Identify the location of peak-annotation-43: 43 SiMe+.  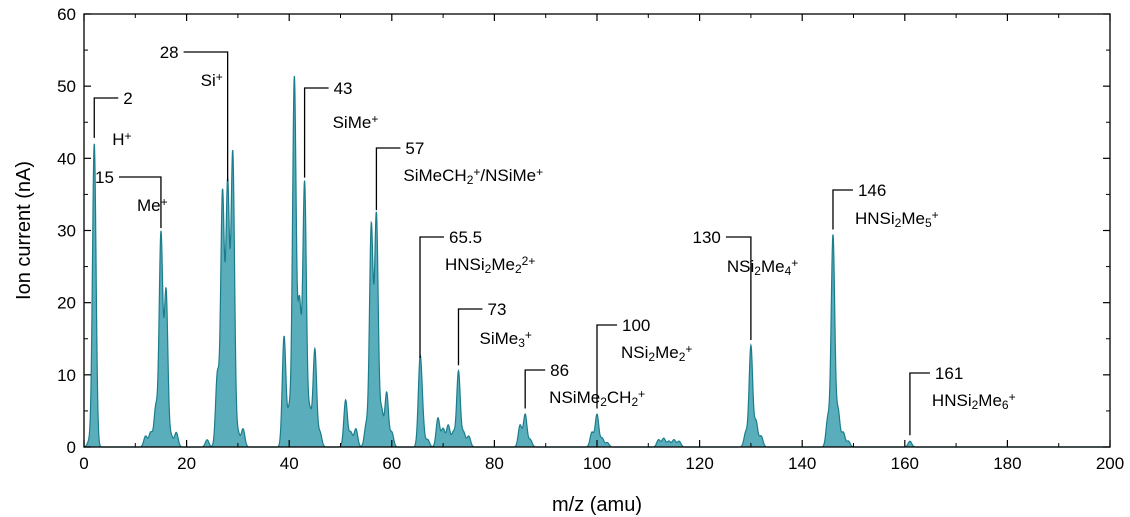
(341, 128).